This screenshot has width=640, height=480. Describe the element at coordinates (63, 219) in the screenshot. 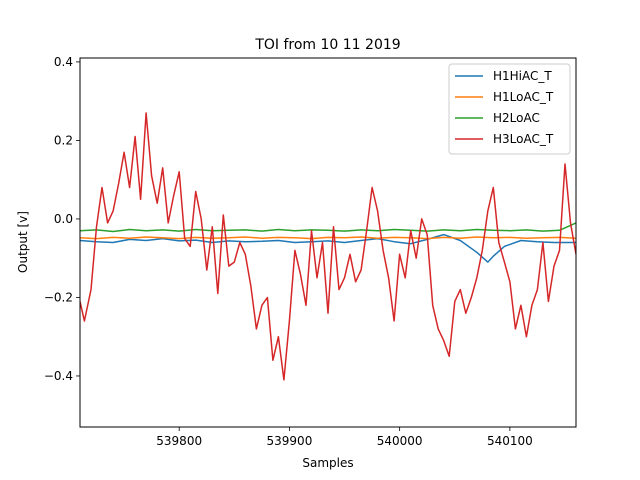

I see `y-tick-label: 0.0` at that location.